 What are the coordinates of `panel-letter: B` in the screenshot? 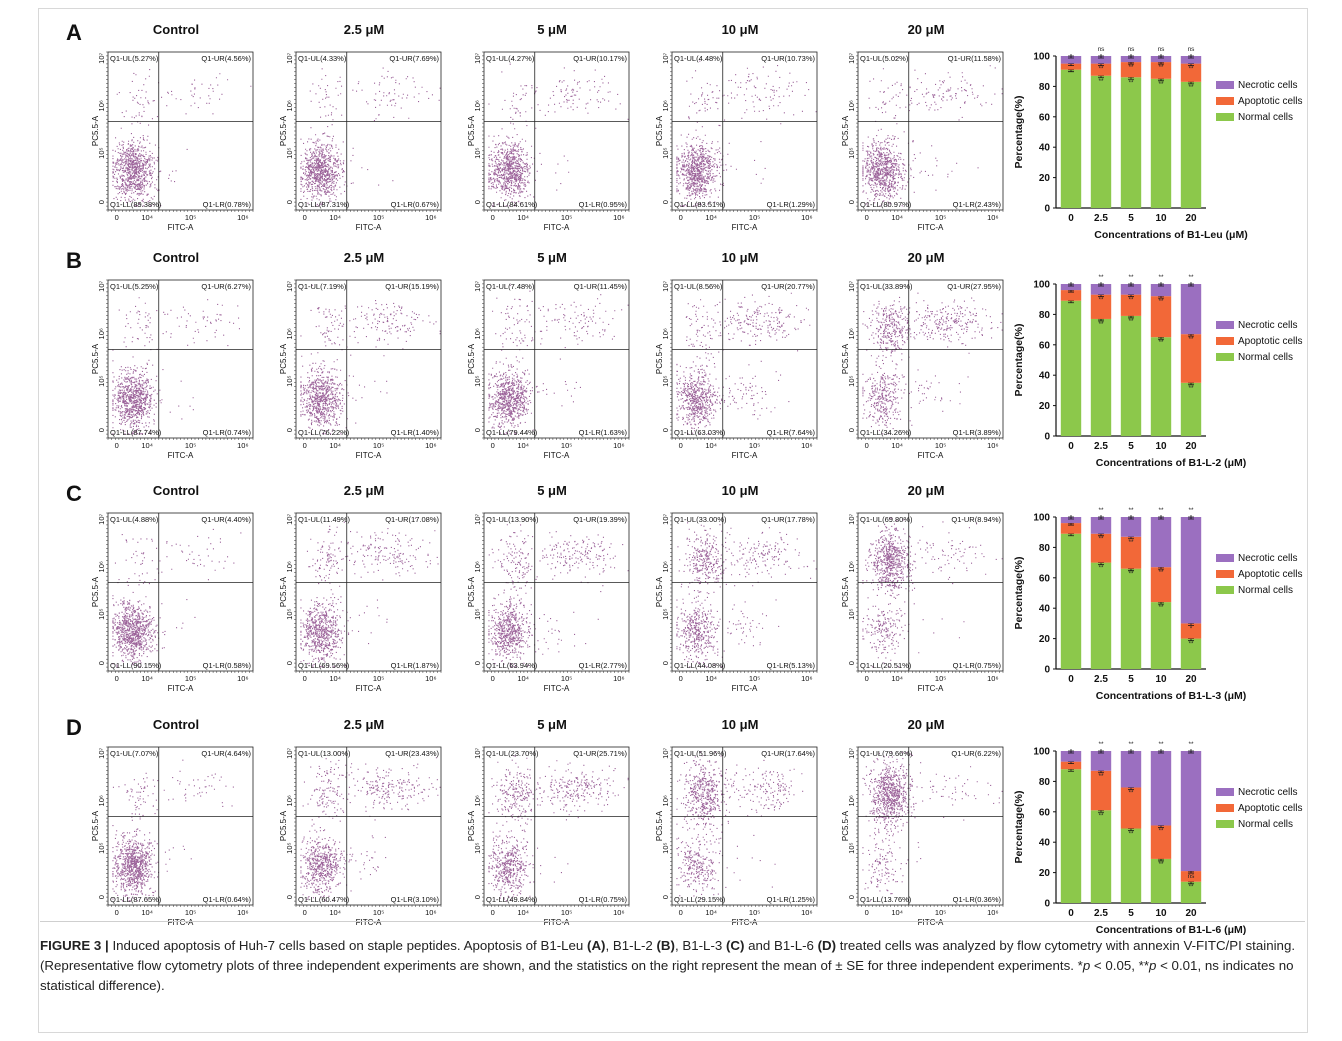 It's located at (74, 261).